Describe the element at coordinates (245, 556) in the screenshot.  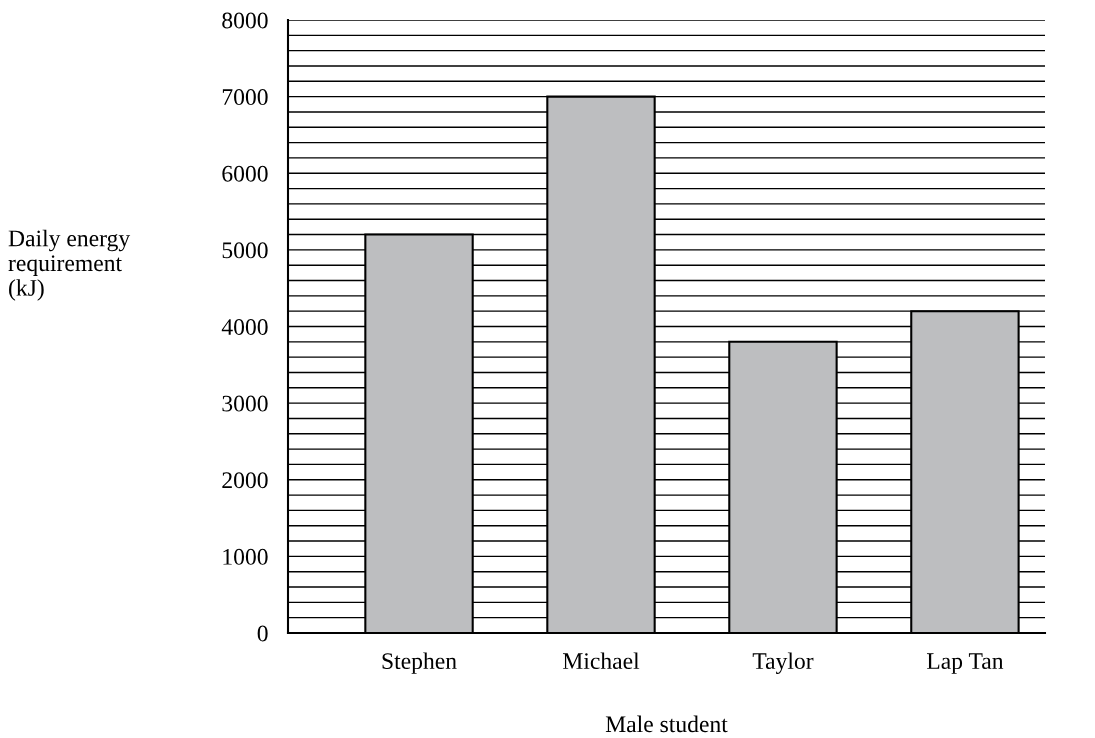
I see `y-tick-label: 1000` at that location.